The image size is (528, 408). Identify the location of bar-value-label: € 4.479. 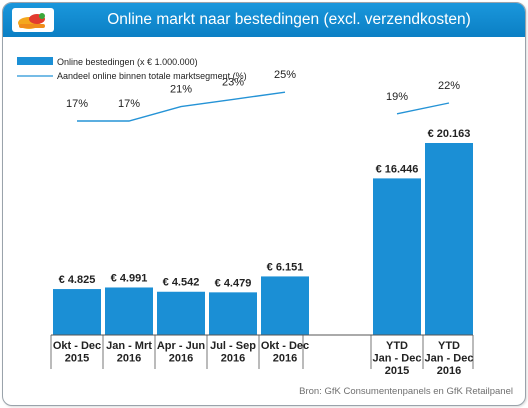
(233, 283).